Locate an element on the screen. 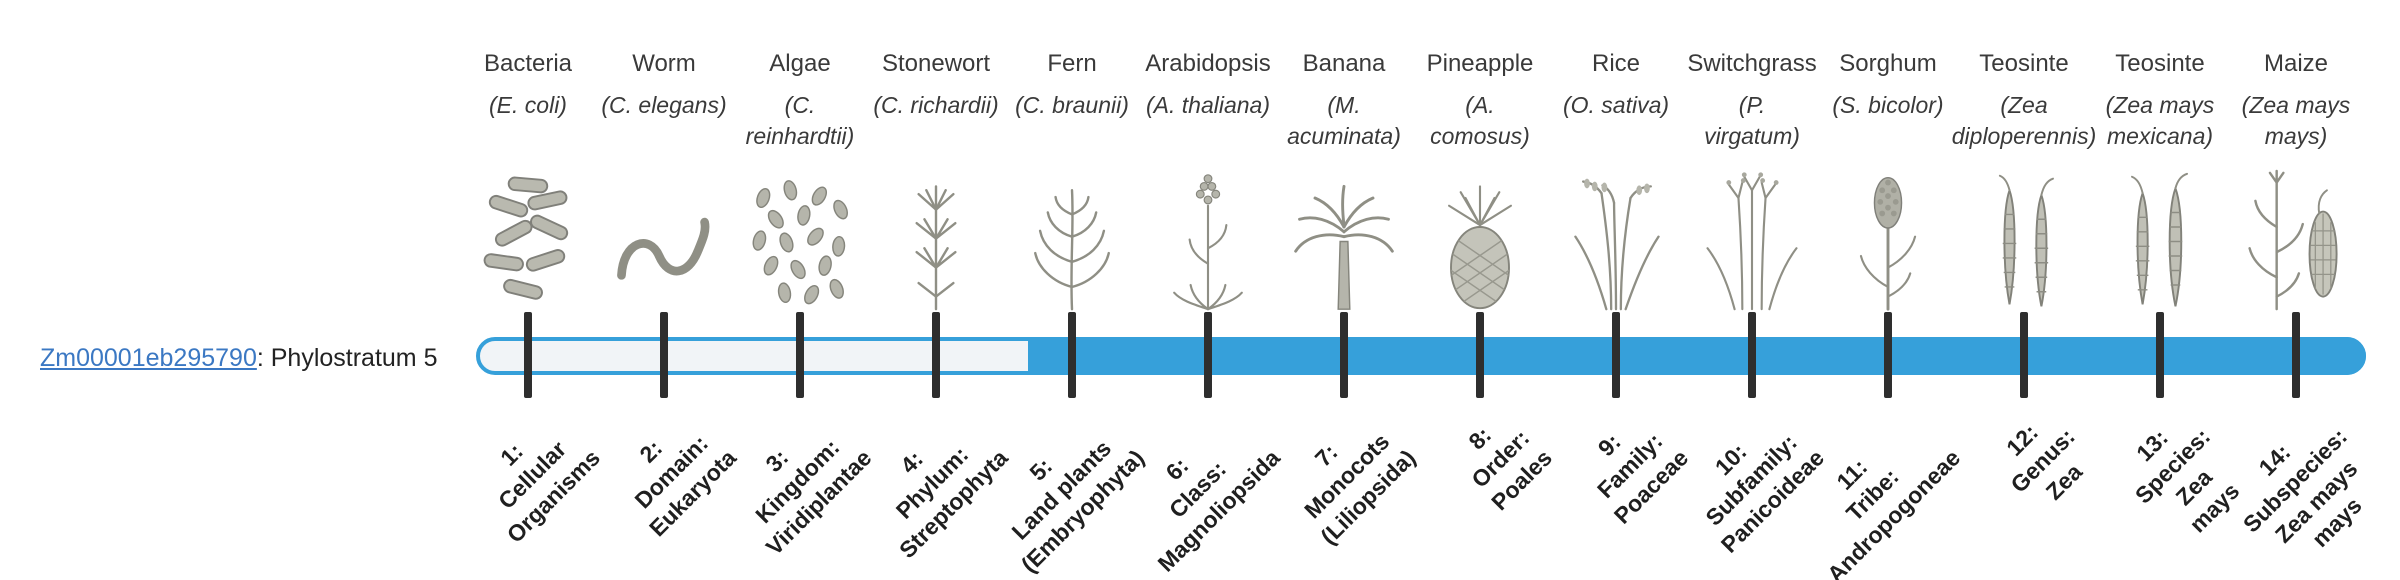  organism-column: Algae (C. reinhardtii) is located at coordinates (800, 182).